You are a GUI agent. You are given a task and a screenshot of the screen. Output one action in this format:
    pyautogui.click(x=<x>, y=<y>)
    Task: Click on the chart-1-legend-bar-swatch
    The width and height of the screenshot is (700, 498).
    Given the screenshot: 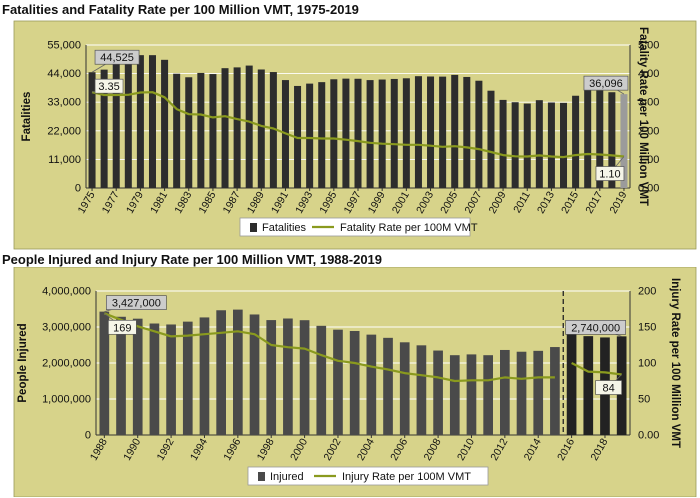 What is the action you would take?
    pyautogui.click(x=253, y=227)
    